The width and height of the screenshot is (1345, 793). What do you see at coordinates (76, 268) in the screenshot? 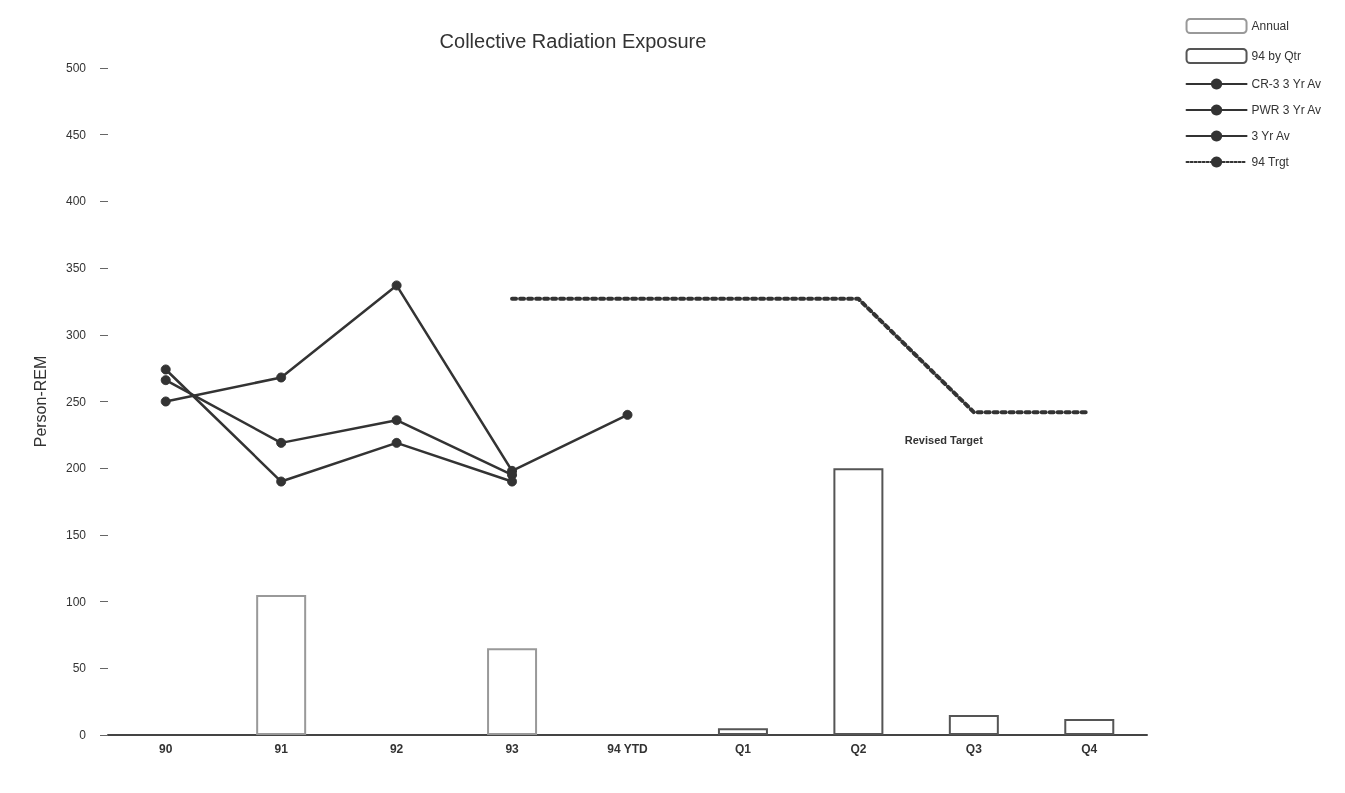
I see `y-tick-label: 350` at bounding box center [76, 268].